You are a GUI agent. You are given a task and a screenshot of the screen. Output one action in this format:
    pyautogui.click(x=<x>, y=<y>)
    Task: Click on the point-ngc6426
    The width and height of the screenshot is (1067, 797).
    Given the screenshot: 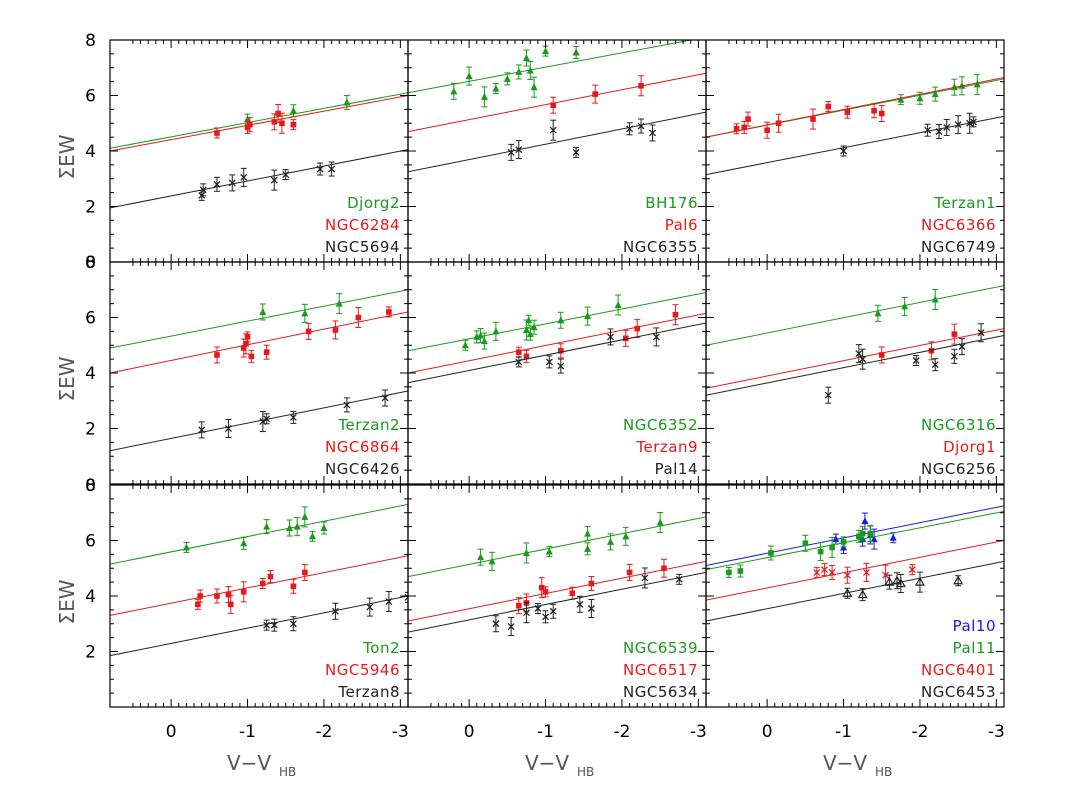 What is the action you would take?
    pyautogui.click(x=267, y=419)
    